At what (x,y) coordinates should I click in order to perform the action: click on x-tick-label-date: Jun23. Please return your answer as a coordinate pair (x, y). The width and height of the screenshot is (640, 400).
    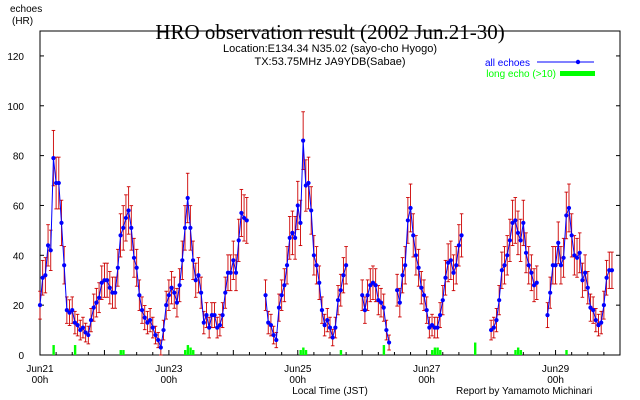
    Looking at the image, I should click on (169, 369).